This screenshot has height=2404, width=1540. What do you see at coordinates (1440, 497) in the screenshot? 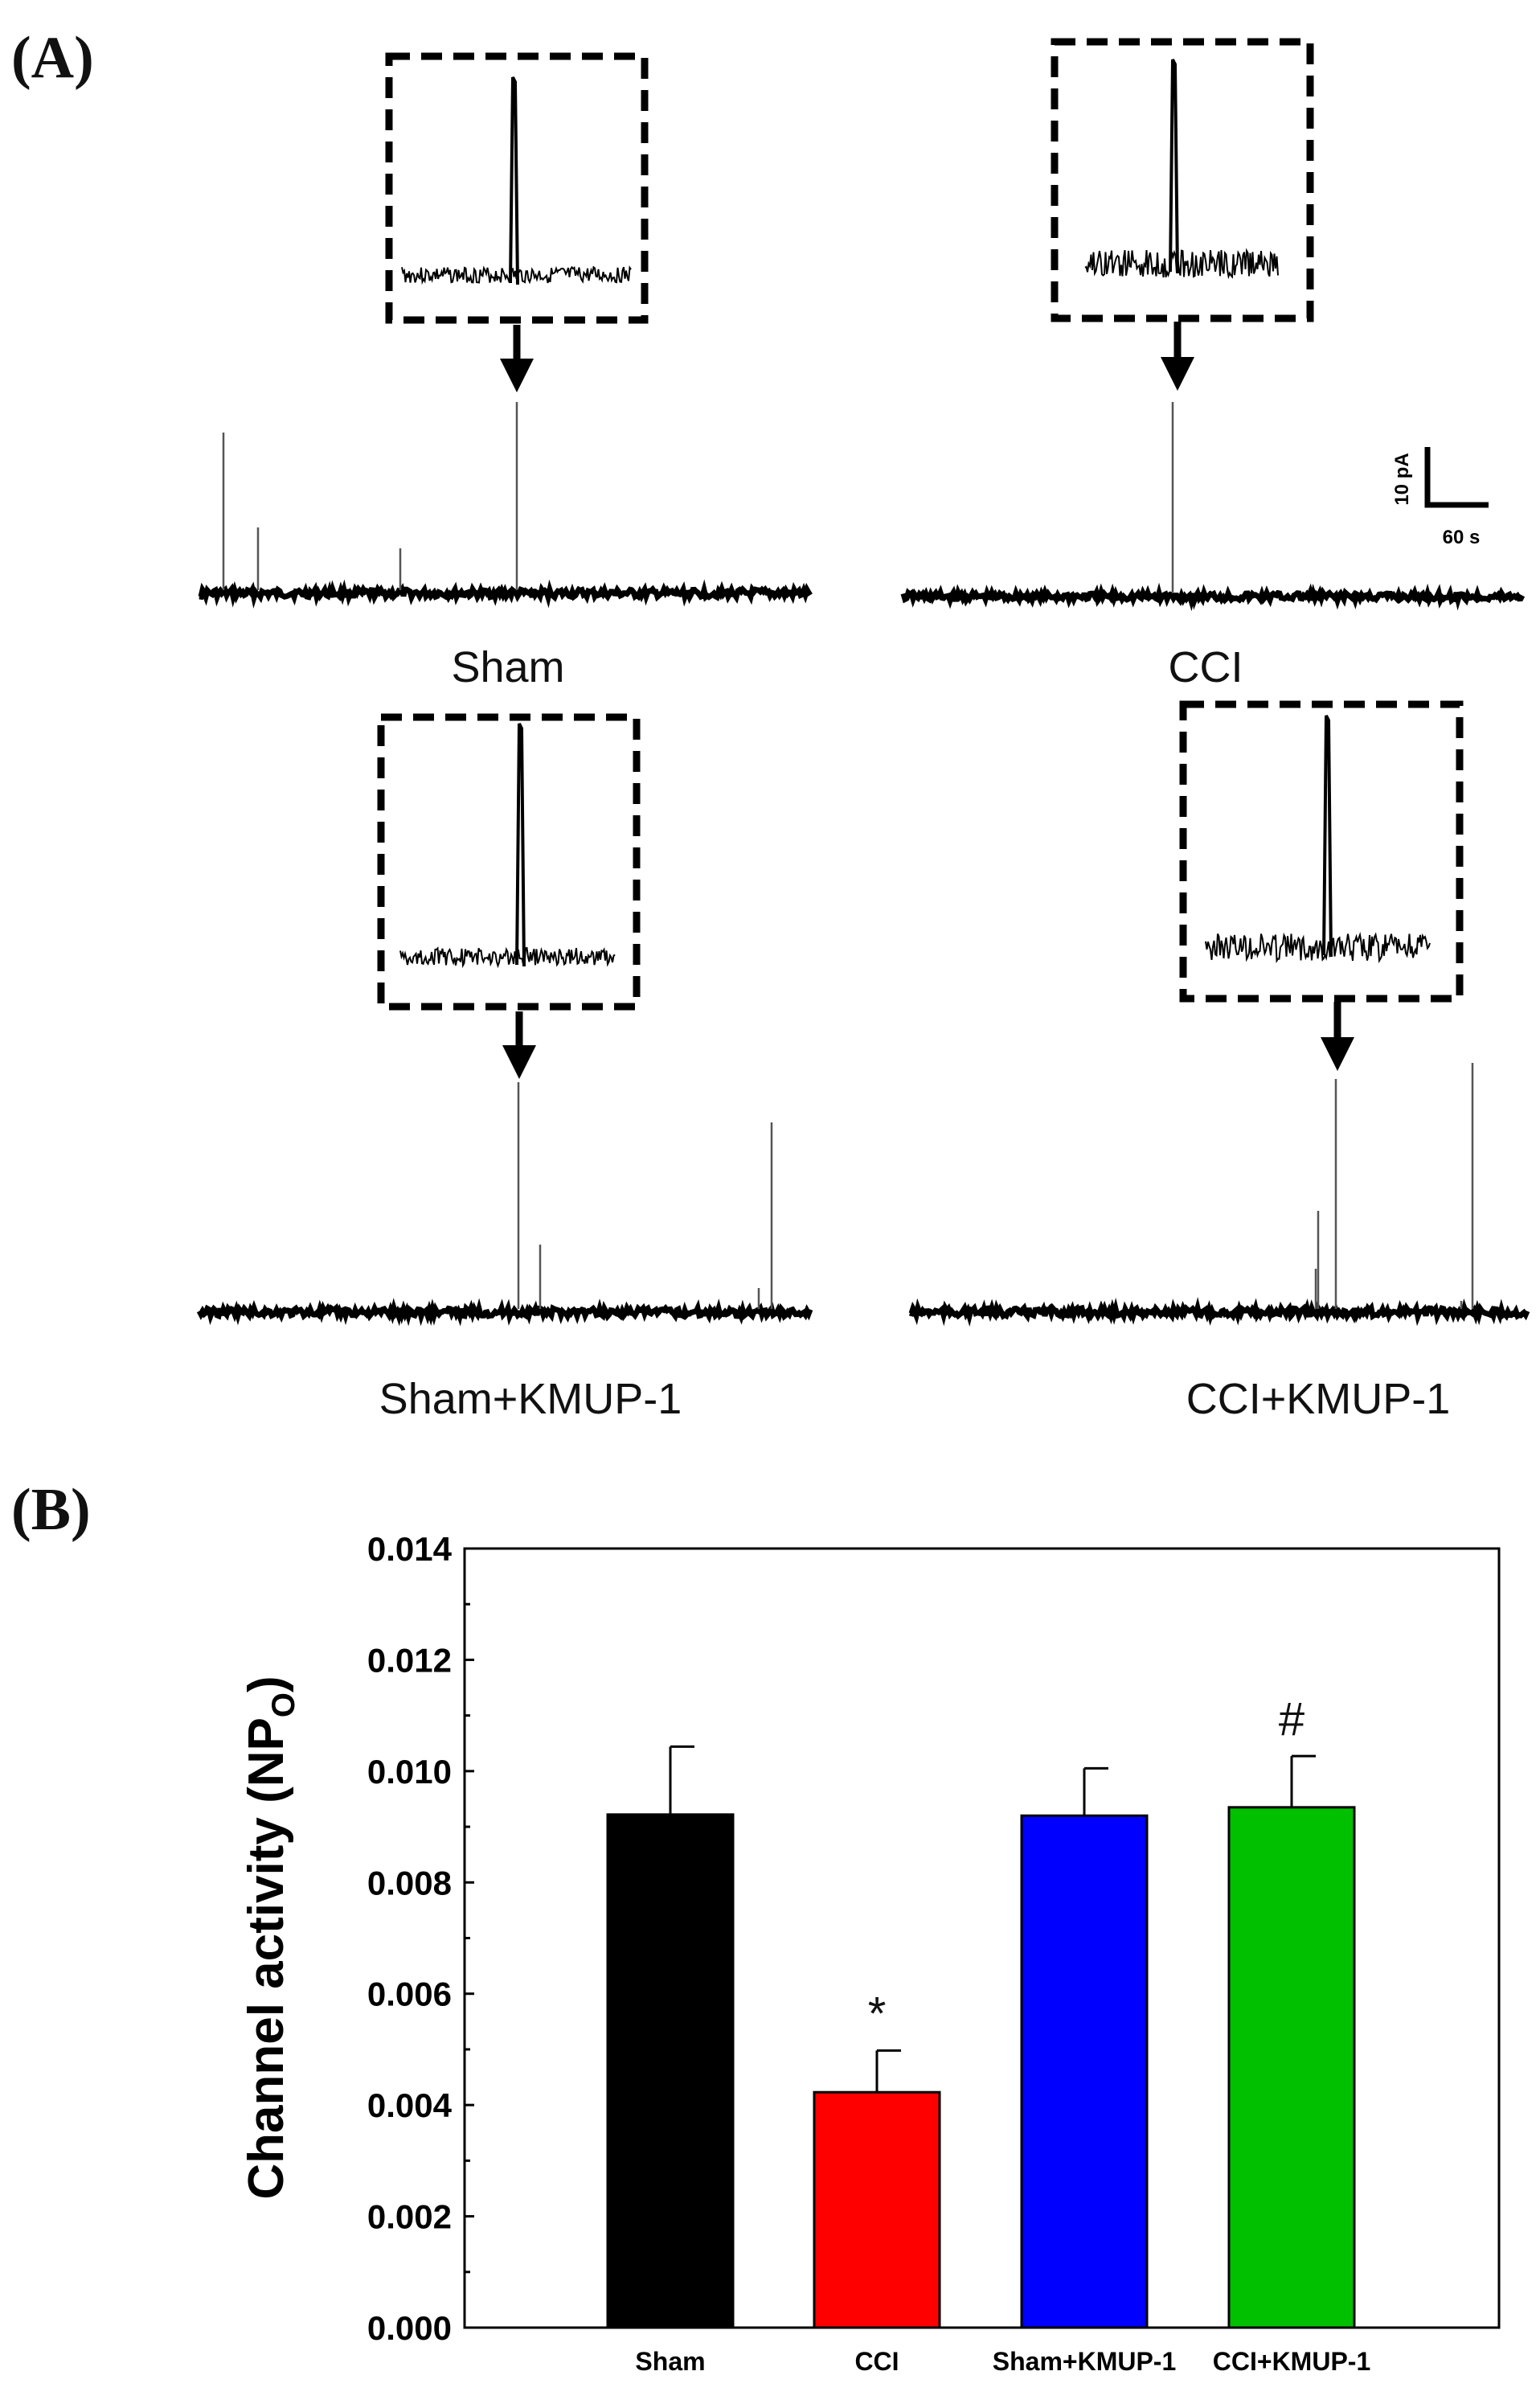
I see `scale-bar: 10 pA 60 s` at bounding box center [1440, 497].